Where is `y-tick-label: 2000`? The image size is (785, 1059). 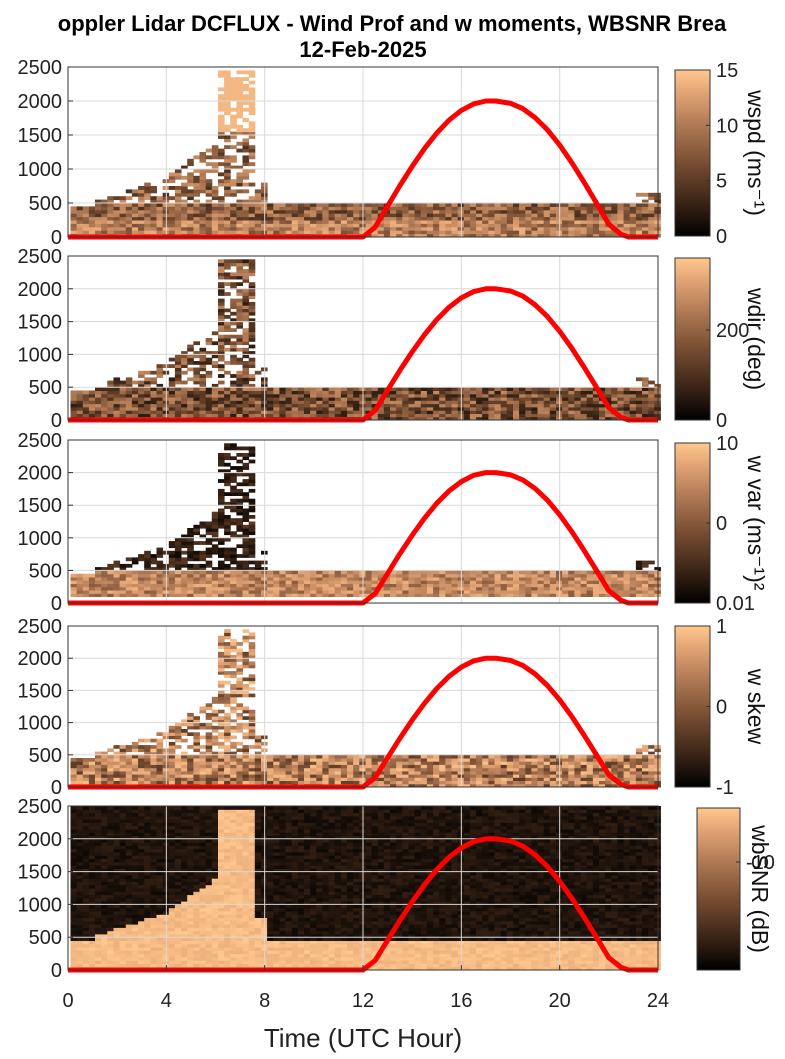 y-tick-label: 2000 is located at coordinates (40, 102).